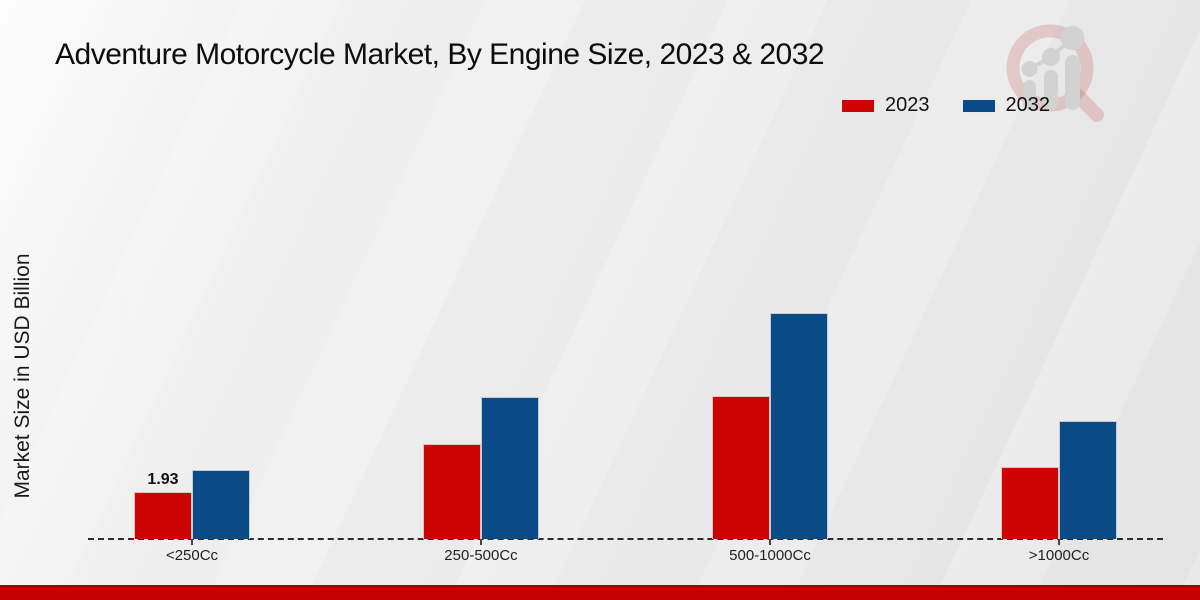 The height and width of the screenshot is (600, 1200). I want to click on magnifier-bar-chart-logo-icon, so click(1055, 73).